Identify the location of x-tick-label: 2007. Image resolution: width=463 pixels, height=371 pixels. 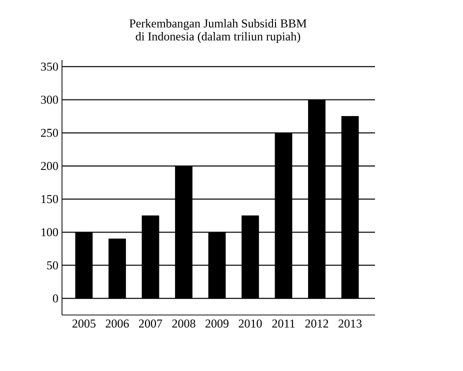
(150, 324).